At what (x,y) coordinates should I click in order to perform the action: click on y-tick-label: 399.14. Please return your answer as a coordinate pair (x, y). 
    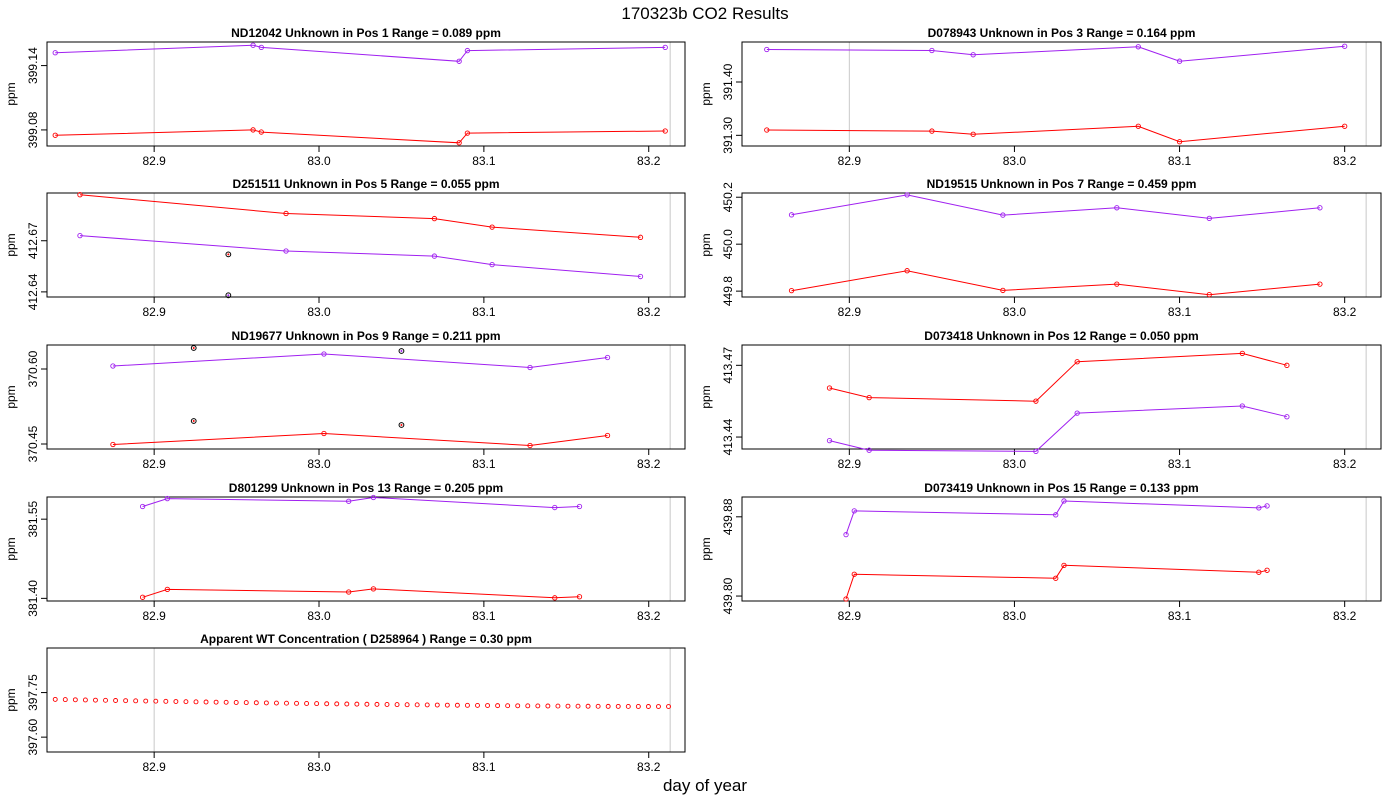
    Looking at the image, I should click on (33, 65).